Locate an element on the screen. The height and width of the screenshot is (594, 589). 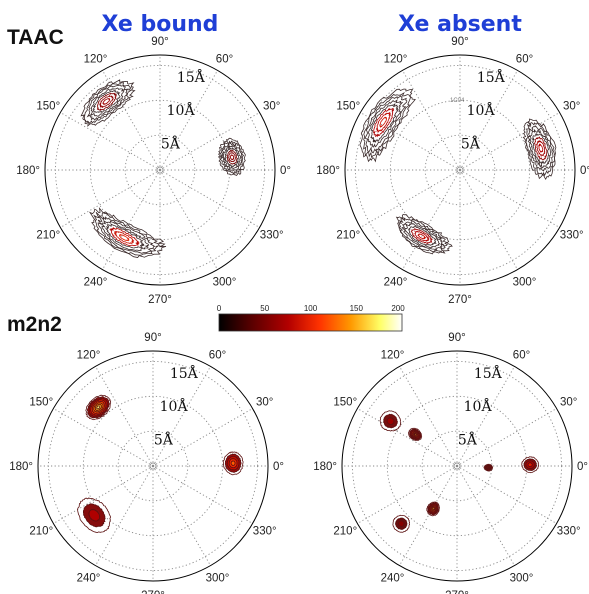
polar-center is located at coordinates (460, 170).